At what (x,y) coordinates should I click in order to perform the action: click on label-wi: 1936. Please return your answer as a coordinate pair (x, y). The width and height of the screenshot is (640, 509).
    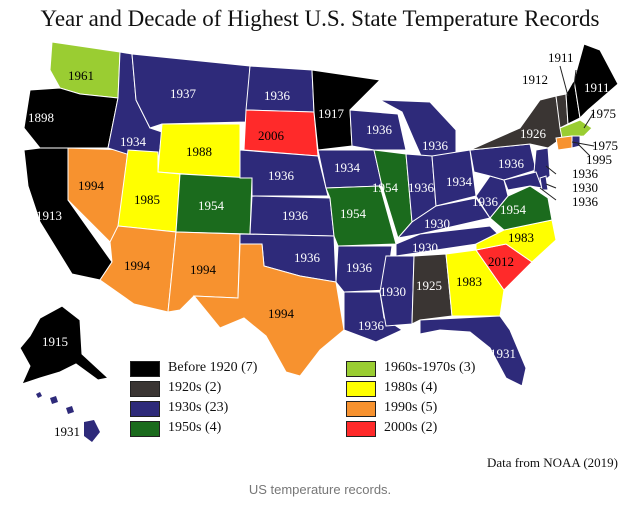
    Looking at the image, I should click on (379, 129).